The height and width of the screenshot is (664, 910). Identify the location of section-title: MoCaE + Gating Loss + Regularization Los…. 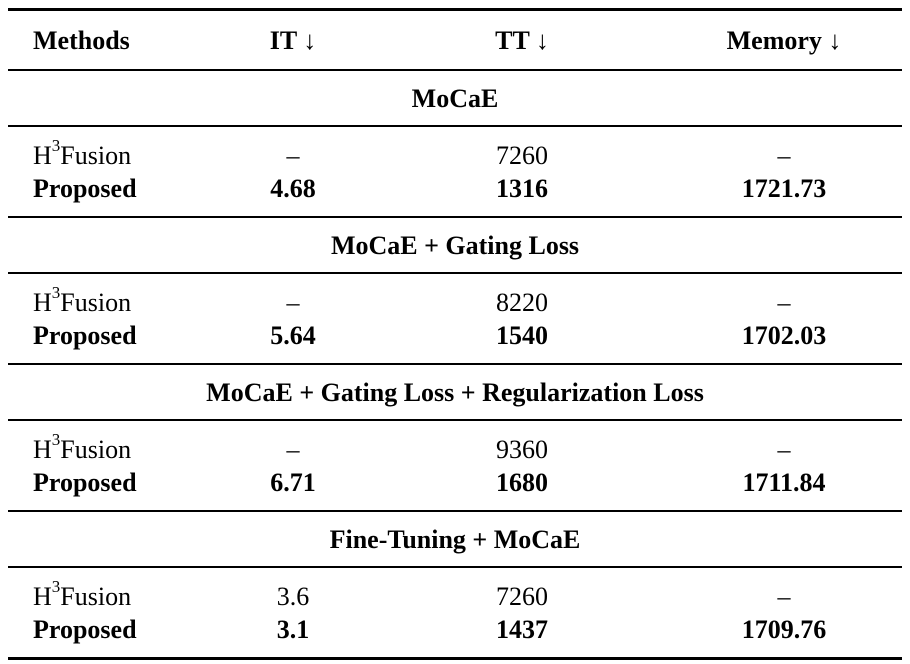
(455, 392).